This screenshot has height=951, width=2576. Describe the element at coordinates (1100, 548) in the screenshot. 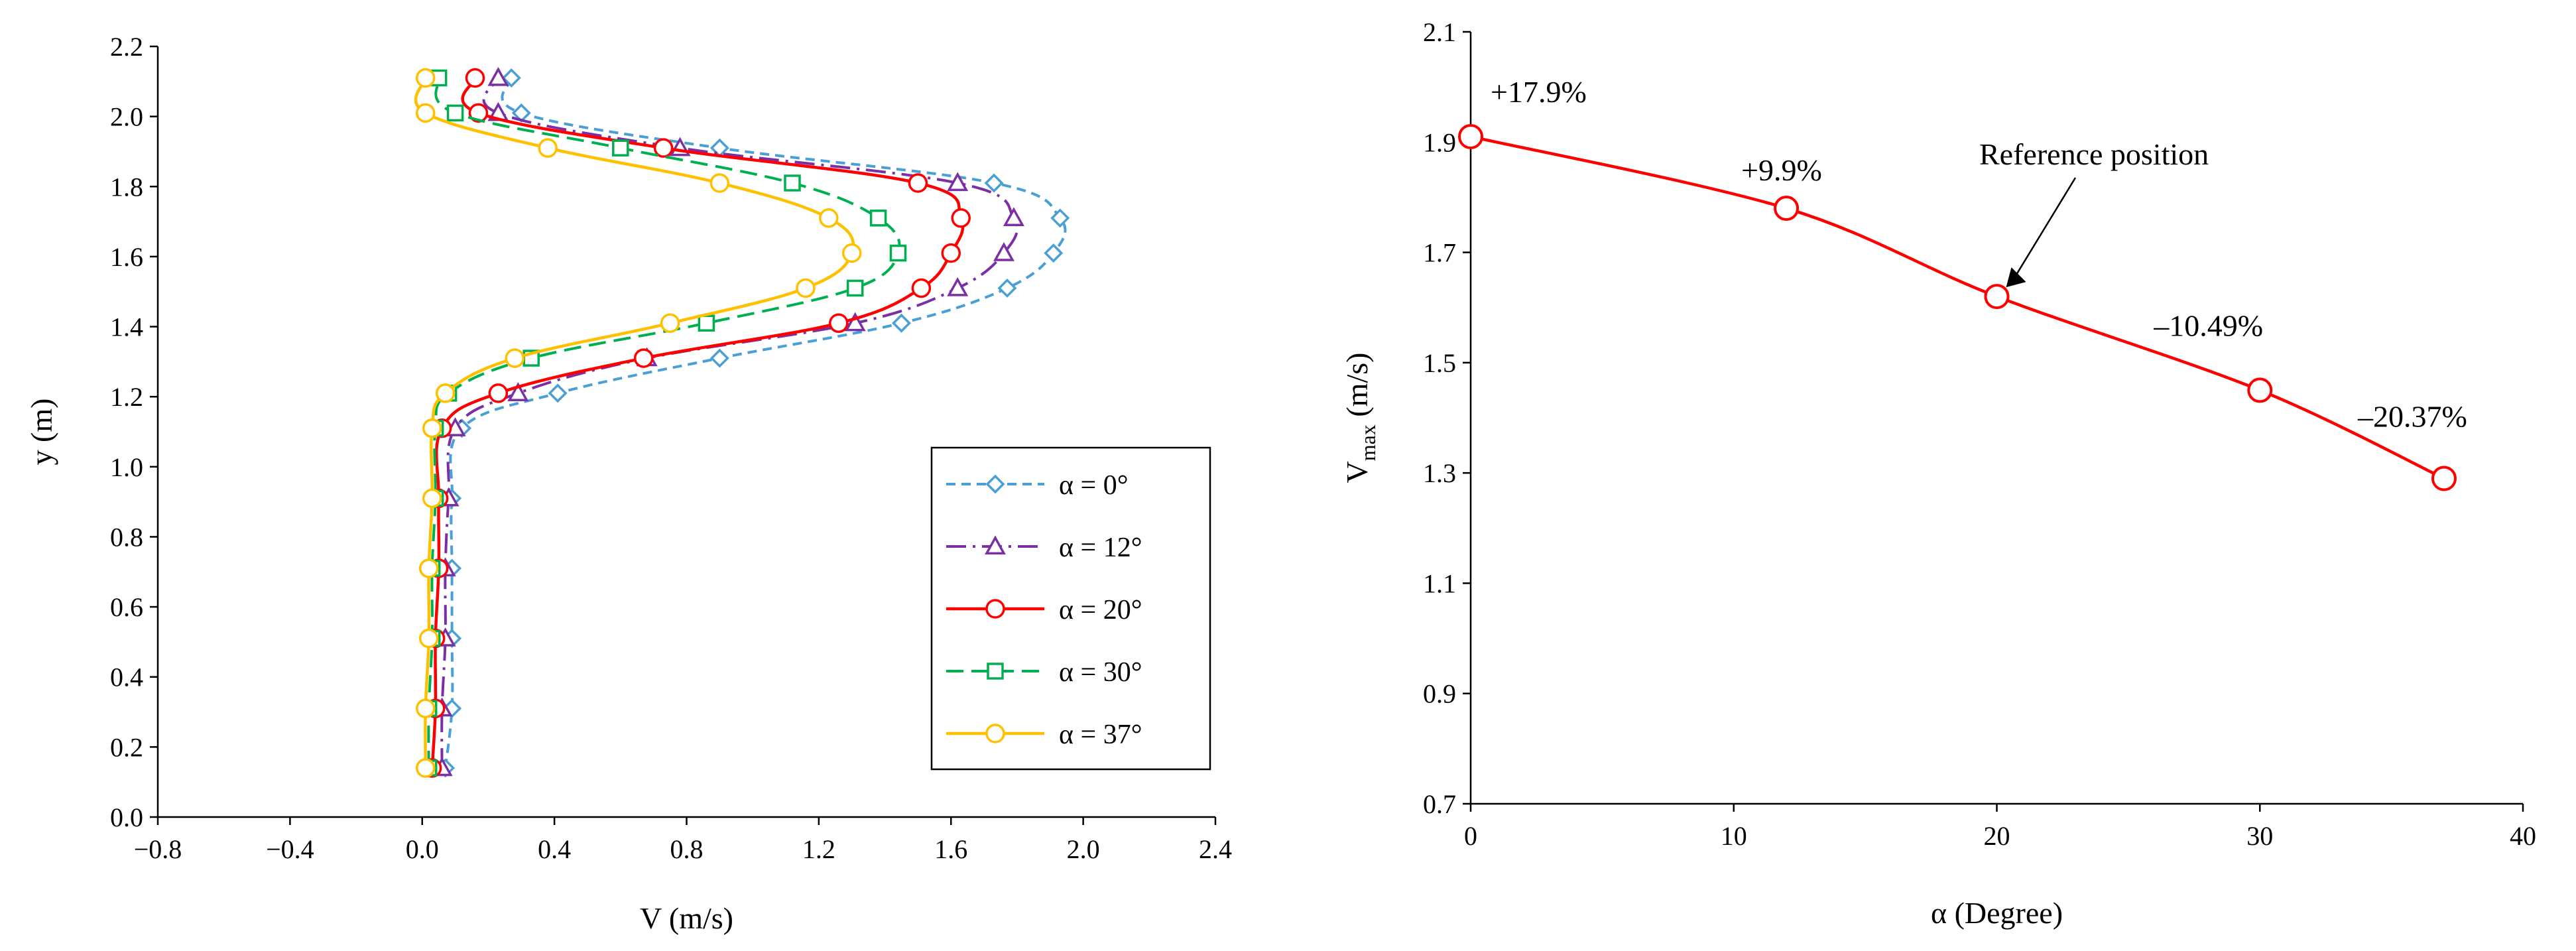

I see `legend-label: α = 12°` at that location.